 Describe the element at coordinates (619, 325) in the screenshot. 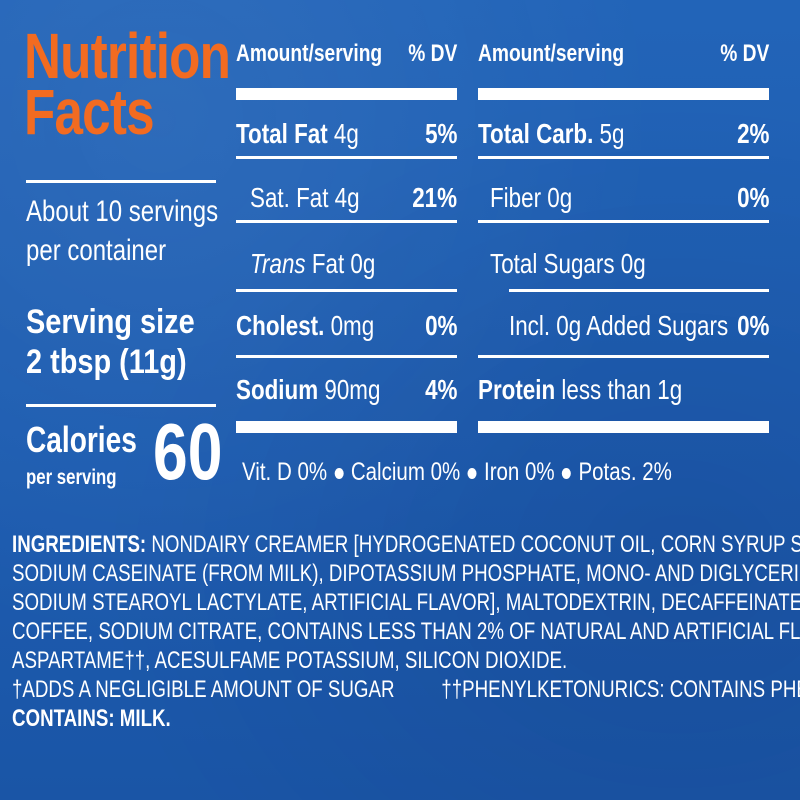

I see `nutrient-name: Incl. 0g Added Sugars` at that location.